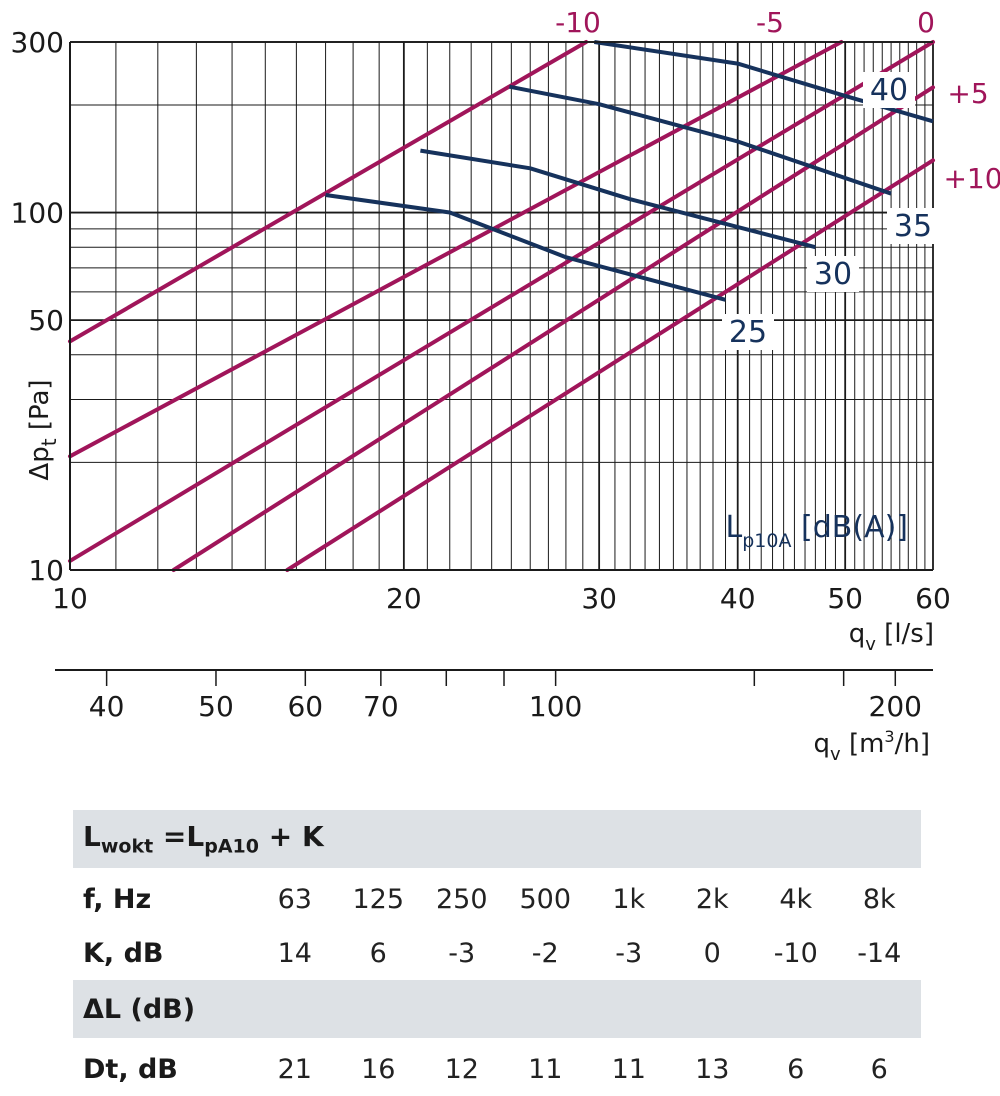 This screenshot has height=1096, width=1000. Describe the element at coordinates (497, 1009) in the screenshot. I see `delta-row: ΔL (dB)` at that location.